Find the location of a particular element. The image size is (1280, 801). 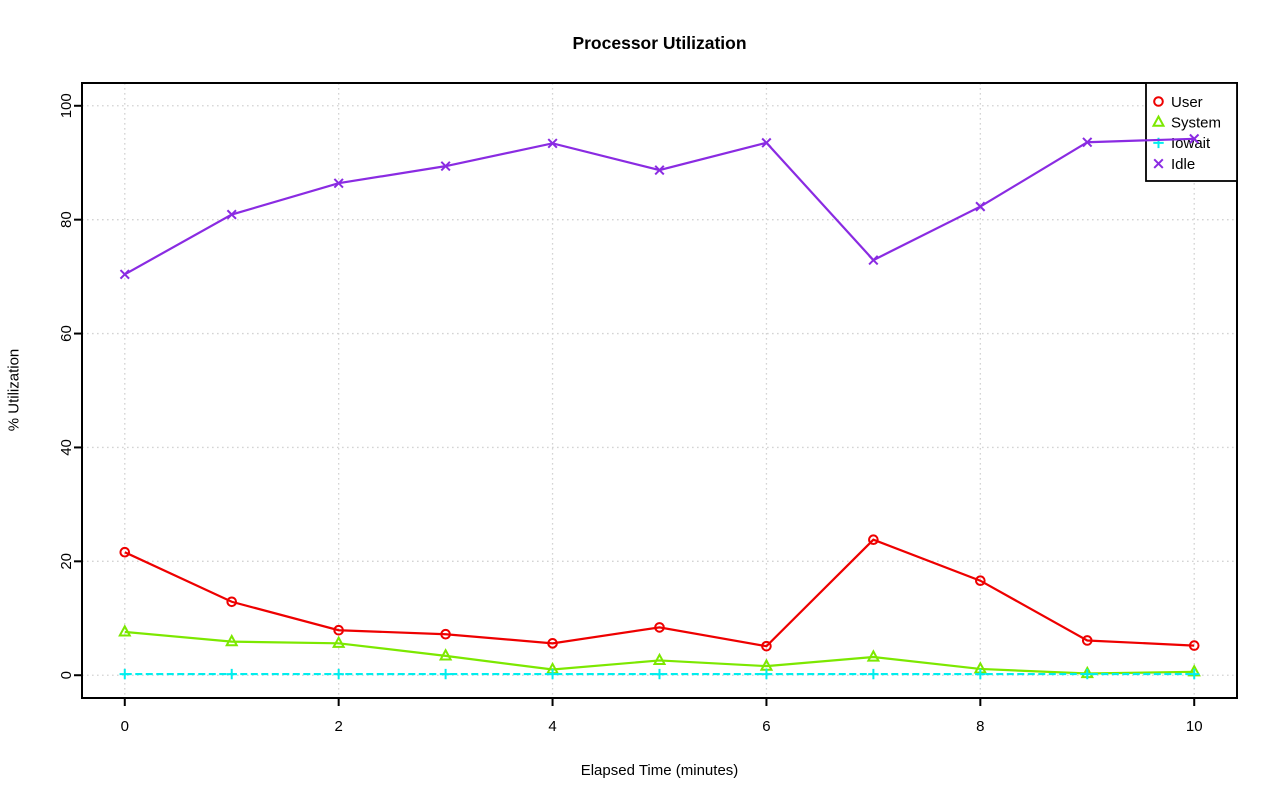

x-tick-label: 2 is located at coordinates (338, 726).